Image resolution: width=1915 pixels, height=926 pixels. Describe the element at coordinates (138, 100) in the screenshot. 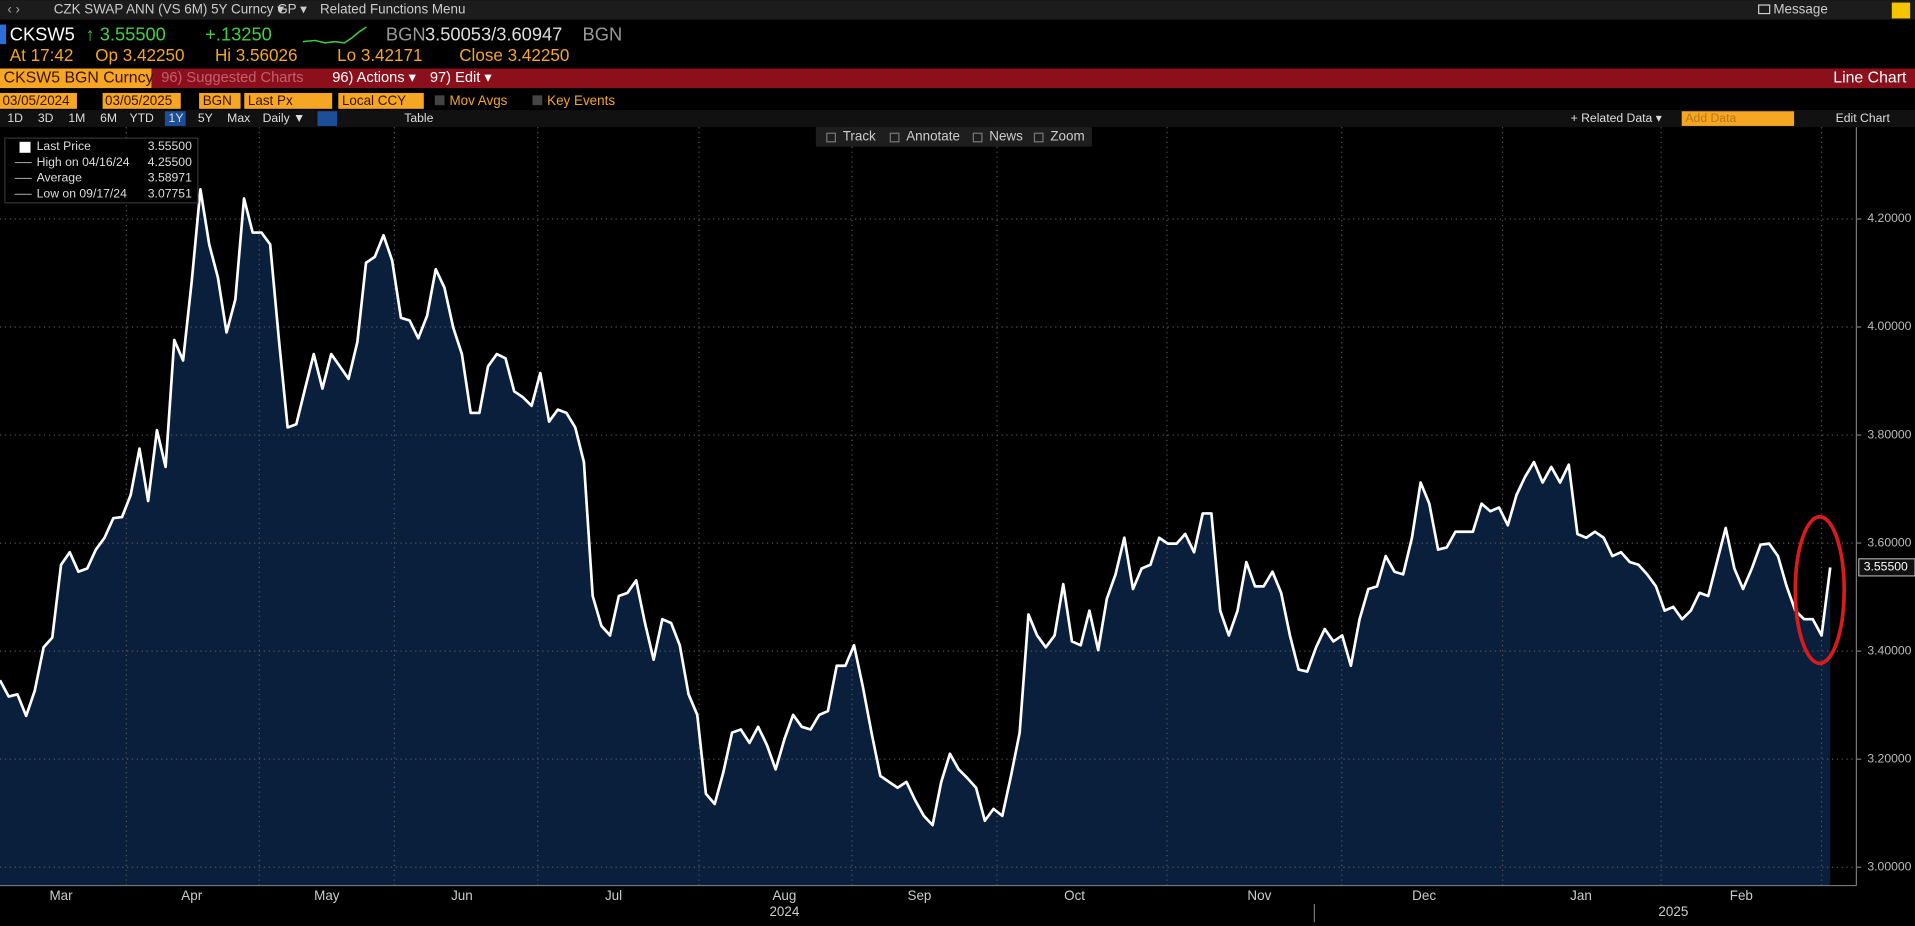

I see `end-date: 03/05/2025` at that location.